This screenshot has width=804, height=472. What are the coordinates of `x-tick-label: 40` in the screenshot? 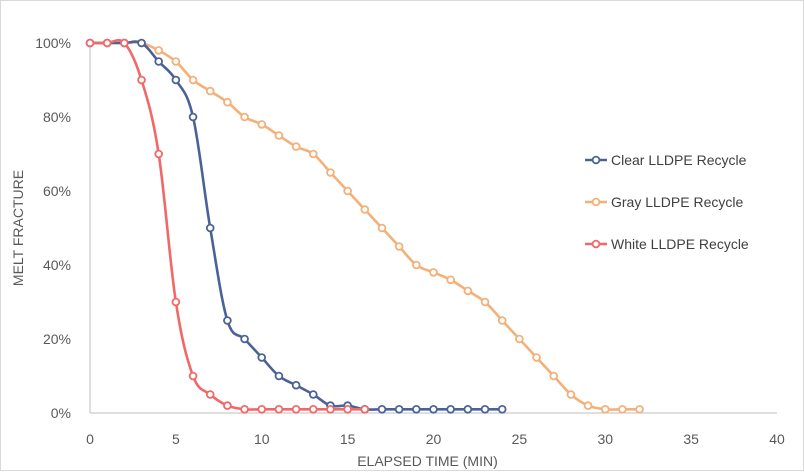 It's located at (777, 439).